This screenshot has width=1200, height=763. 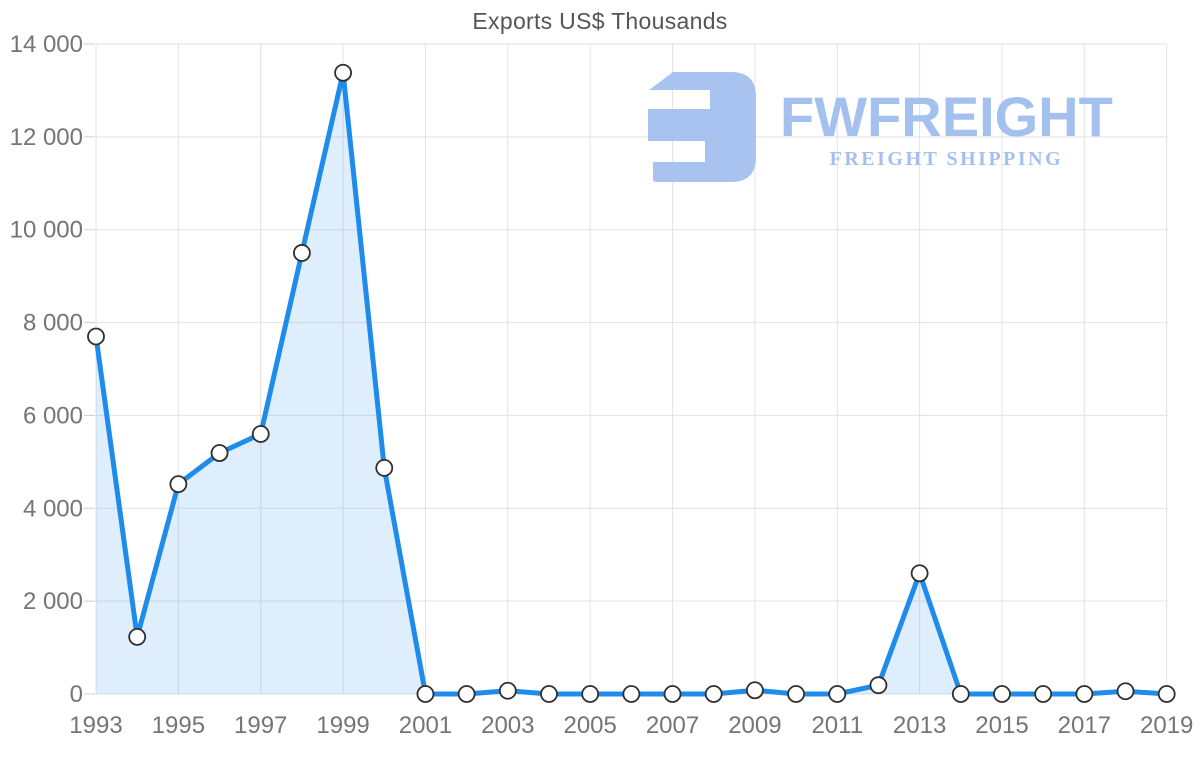 I want to click on data-point-1999, so click(x=343, y=72).